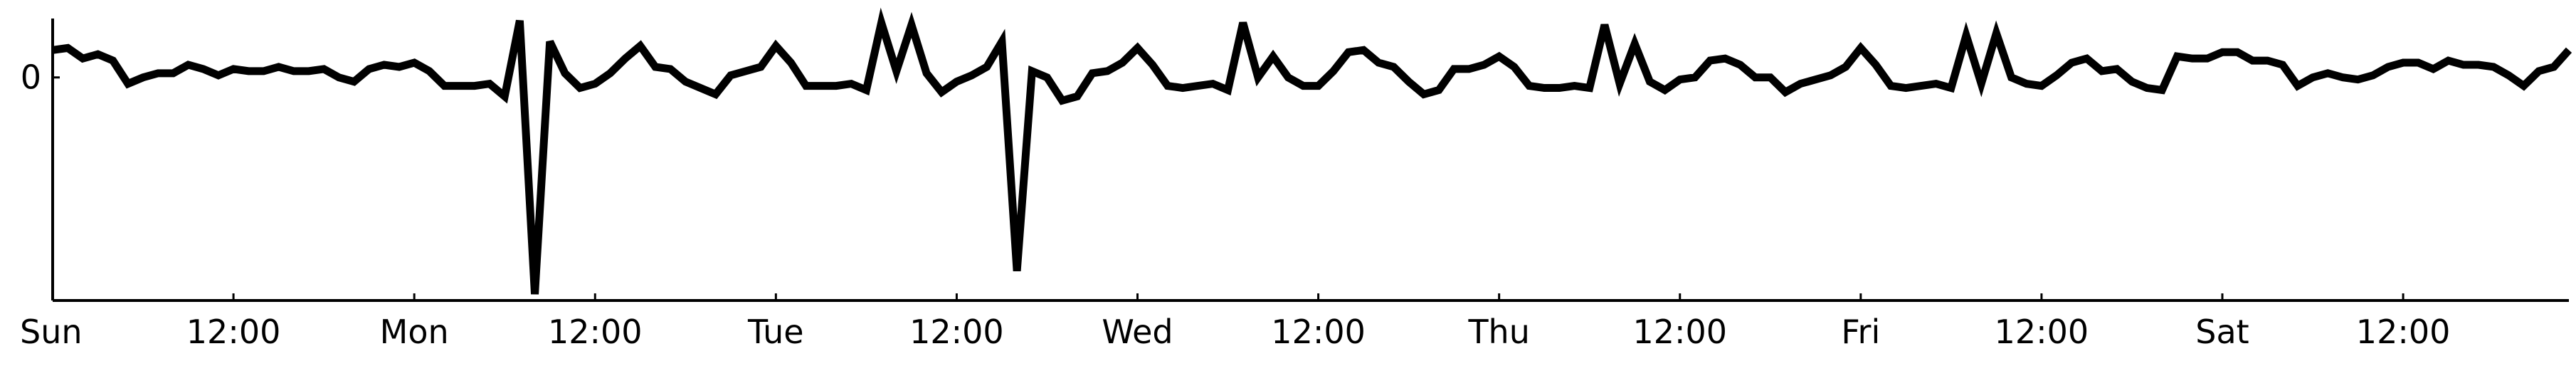 This screenshot has width=2576, height=366. Describe the element at coordinates (1137, 332) in the screenshot. I see `x-tick-label: Wed` at that location.